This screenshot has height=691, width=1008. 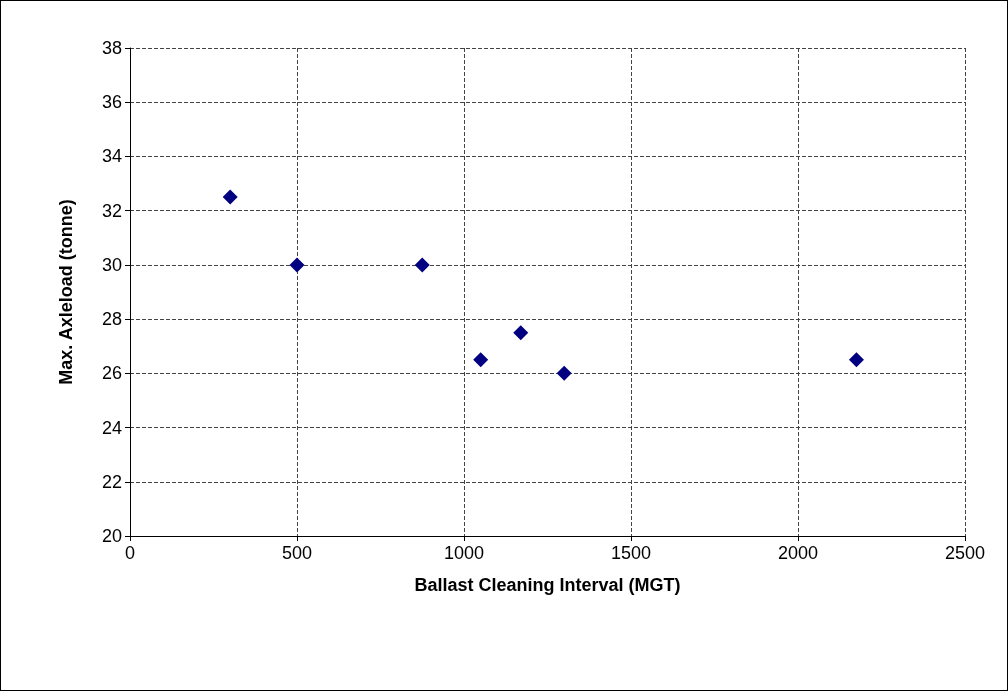 What do you see at coordinates (111, 319) in the screenshot?
I see `y-tick-label: 28` at bounding box center [111, 319].